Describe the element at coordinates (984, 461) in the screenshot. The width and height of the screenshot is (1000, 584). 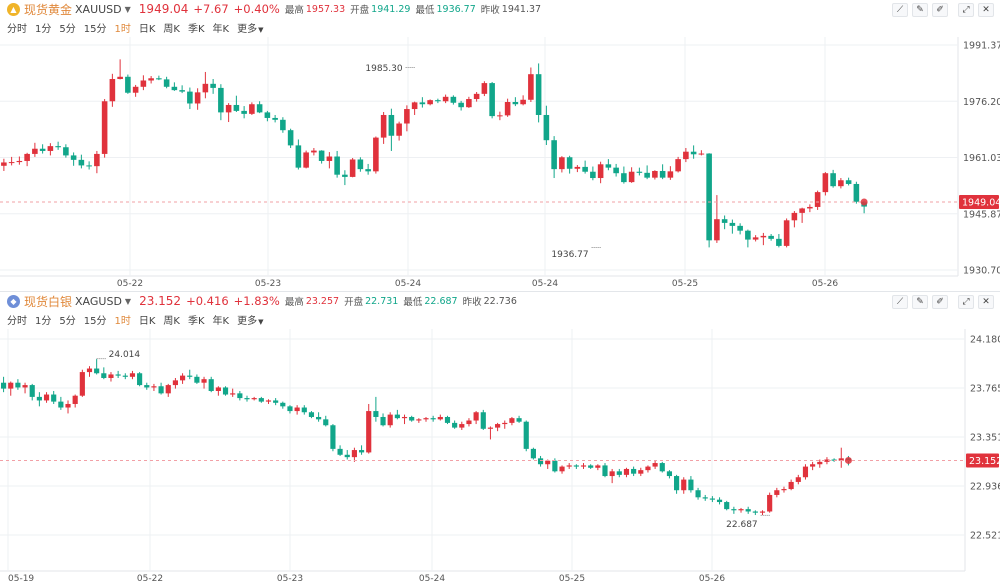
I see `current-price-tag-label: 23.152` at that location.